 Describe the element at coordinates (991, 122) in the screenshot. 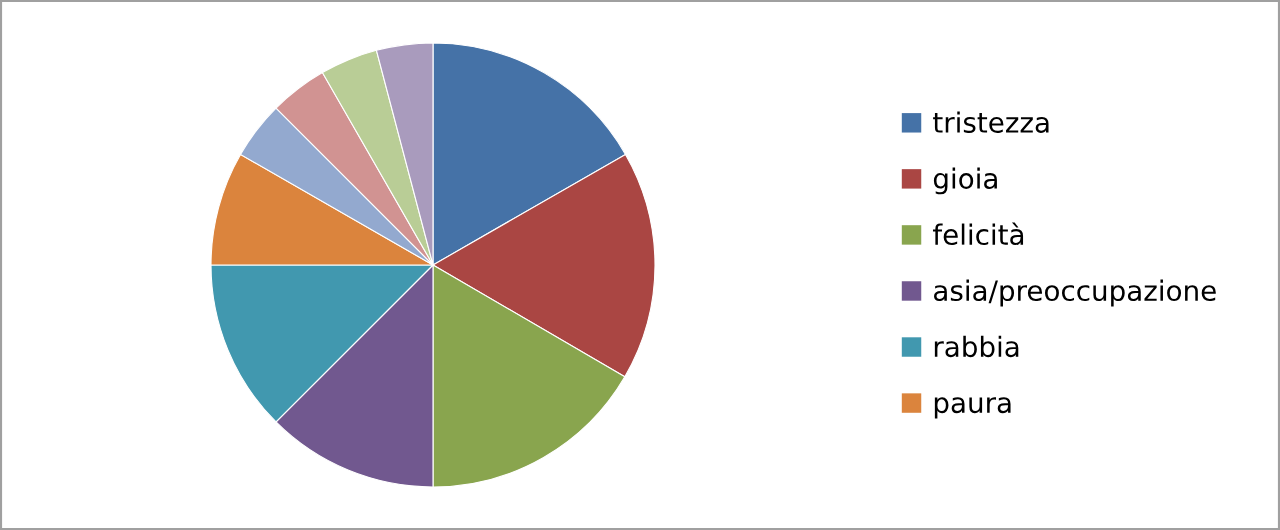

I see `legend-label: tristezza` at that location.